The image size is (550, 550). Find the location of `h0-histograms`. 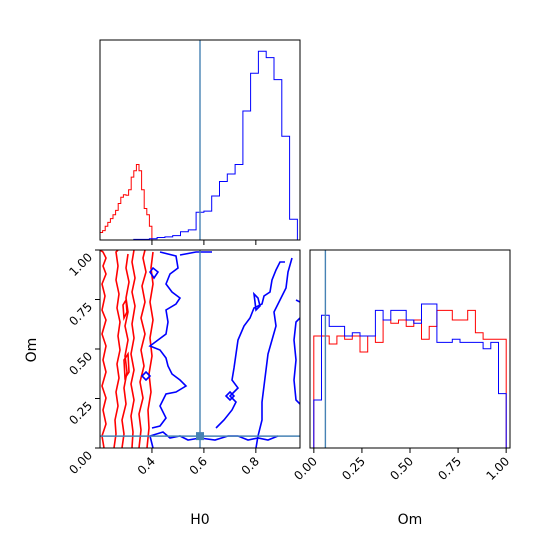

h0-histograms is located at coordinates (199, 145).